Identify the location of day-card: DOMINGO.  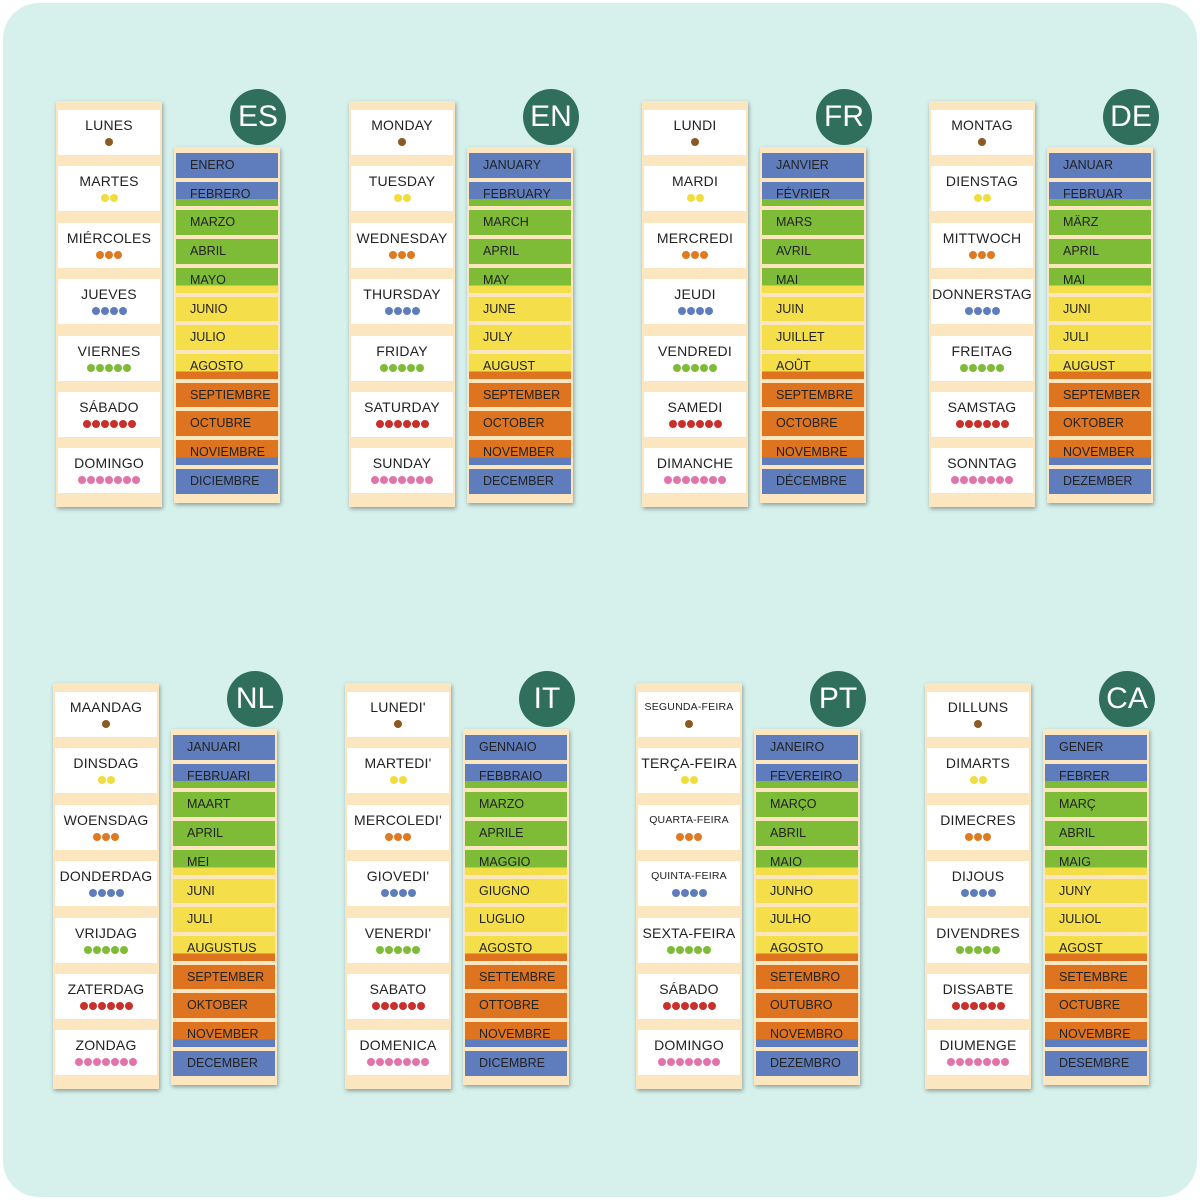
(109, 471).